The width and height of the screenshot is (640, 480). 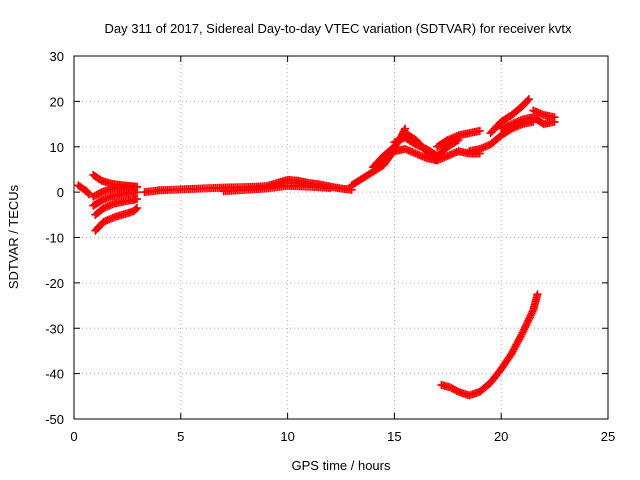 I want to click on y-axis-label: SDTVAR / TECUs, so click(x=13, y=236).